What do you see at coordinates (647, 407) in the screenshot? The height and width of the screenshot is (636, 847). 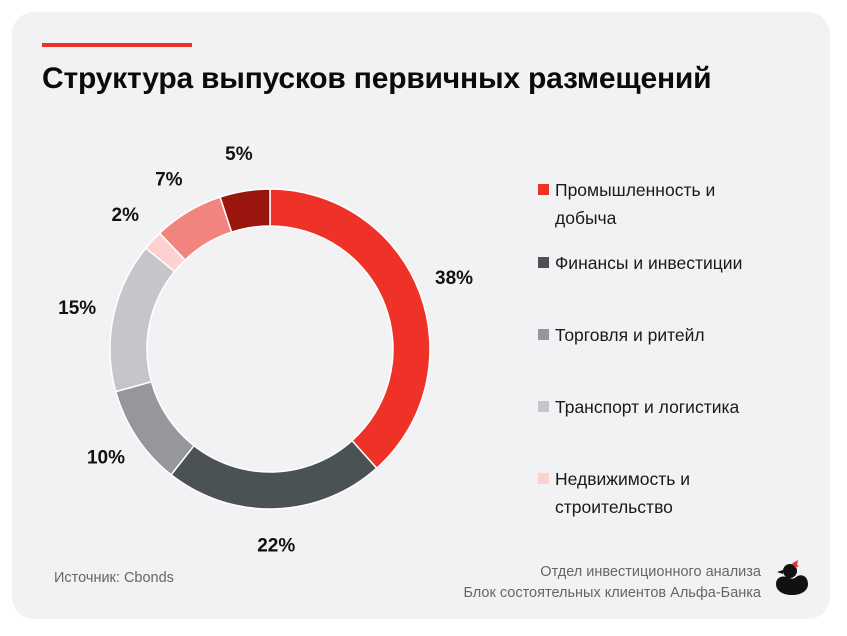 I see `legend-label: Транспорт и логистика` at bounding box center [647, 407].